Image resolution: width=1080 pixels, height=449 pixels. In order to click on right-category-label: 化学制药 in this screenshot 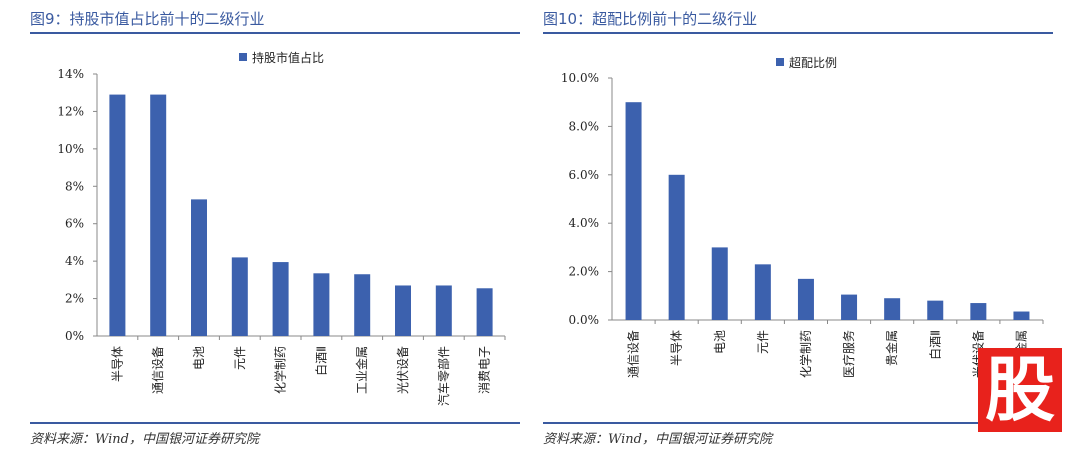, I will do `click(805, 354)`.